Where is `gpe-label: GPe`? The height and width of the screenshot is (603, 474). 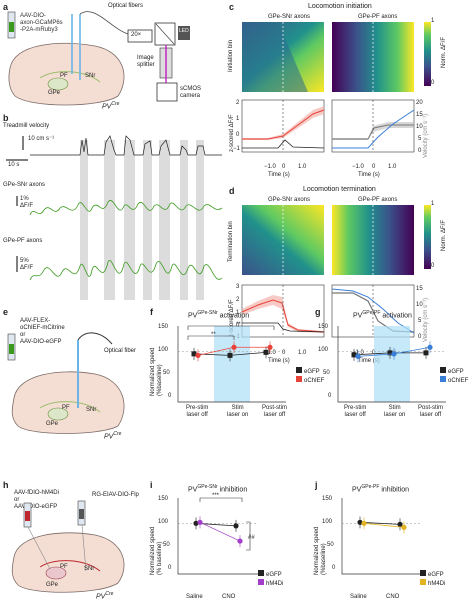 gpe-label: GPe is located at coordinates (54, 93).